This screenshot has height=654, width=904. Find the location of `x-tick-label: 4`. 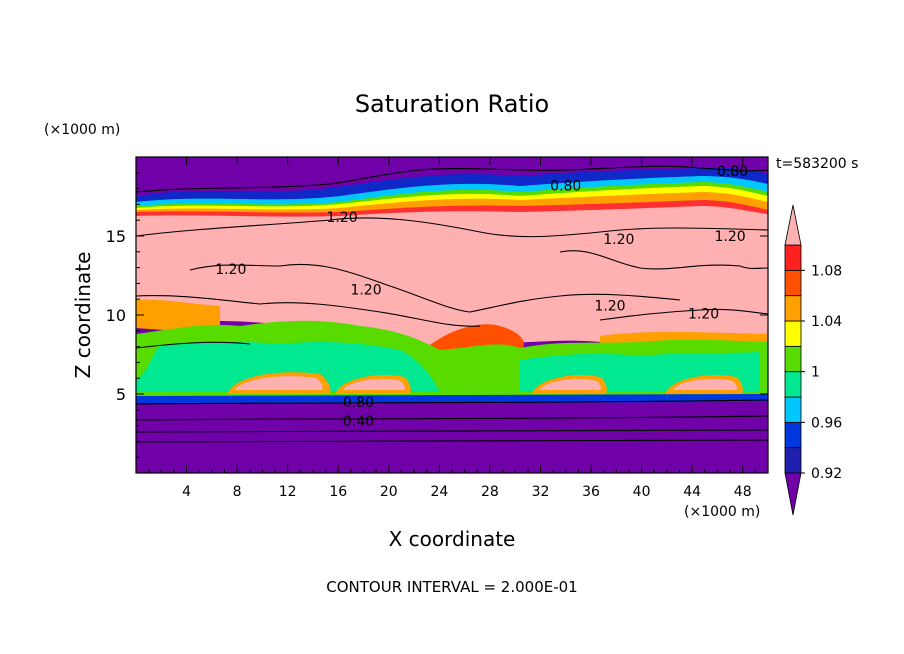

x-tick-label: 4 is located at coordinates (186, 492).